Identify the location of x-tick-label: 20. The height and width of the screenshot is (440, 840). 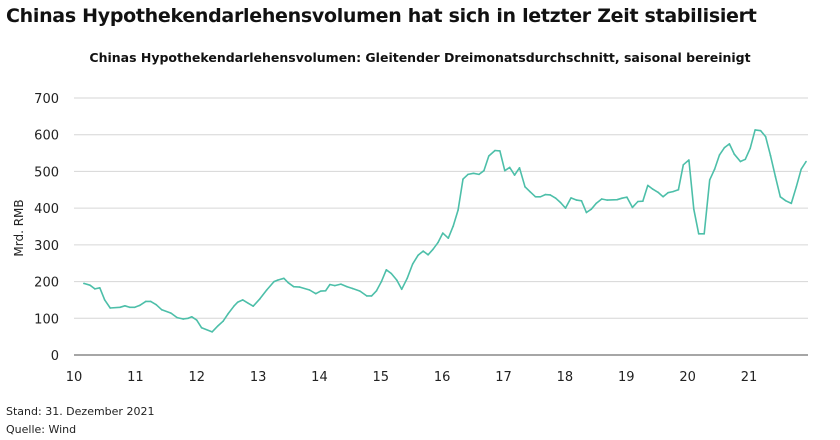
(687, 377).